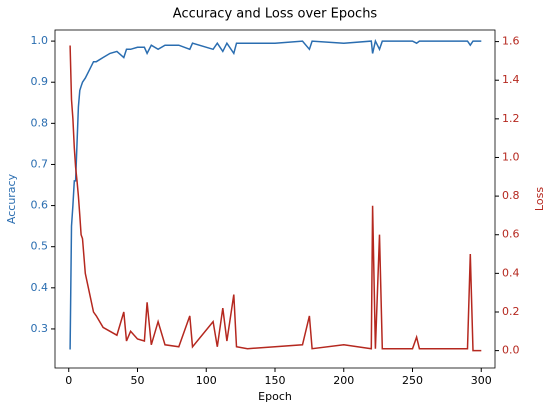 The height and width of the screenshot is (412, 550). I want to click on y-tick-label: 0.3, so click(40, 328).